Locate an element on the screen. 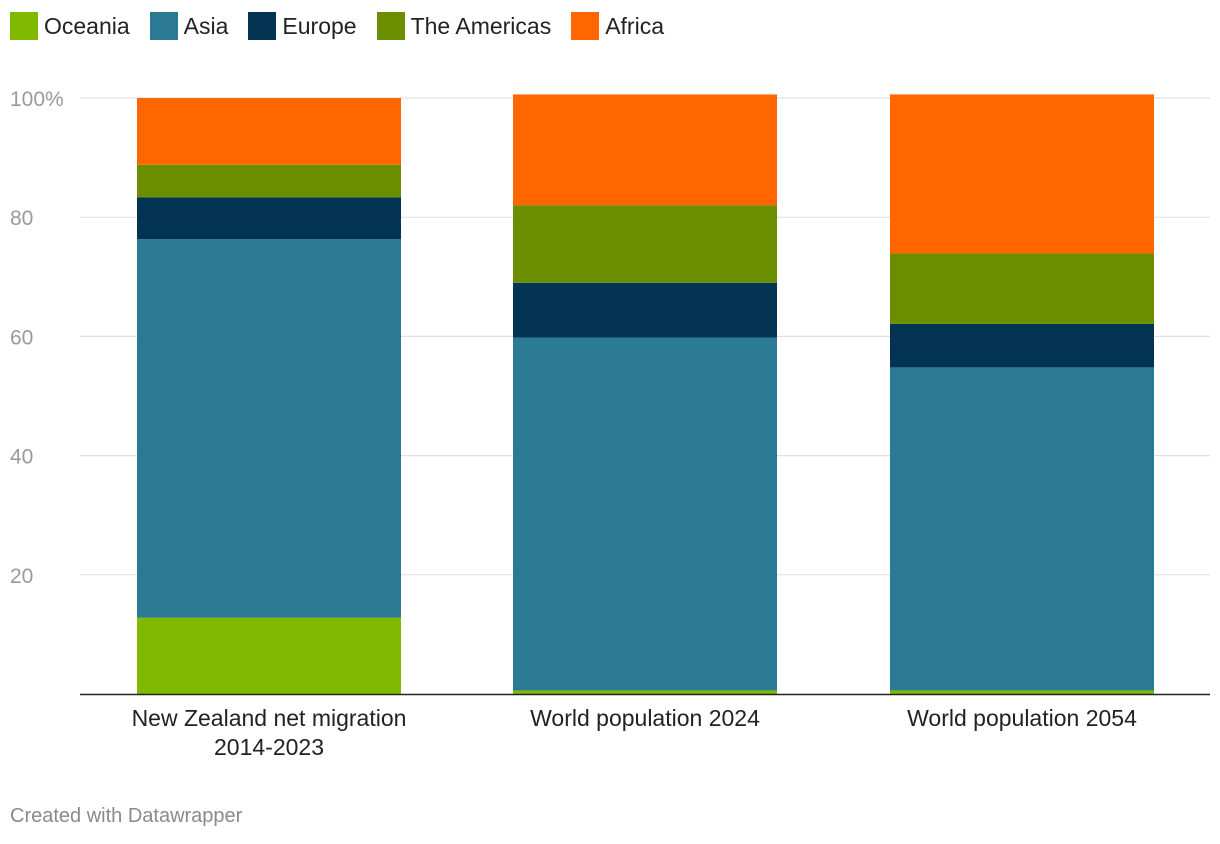  legend-label-oceania: Oceania is located at coordinates (87, 25).